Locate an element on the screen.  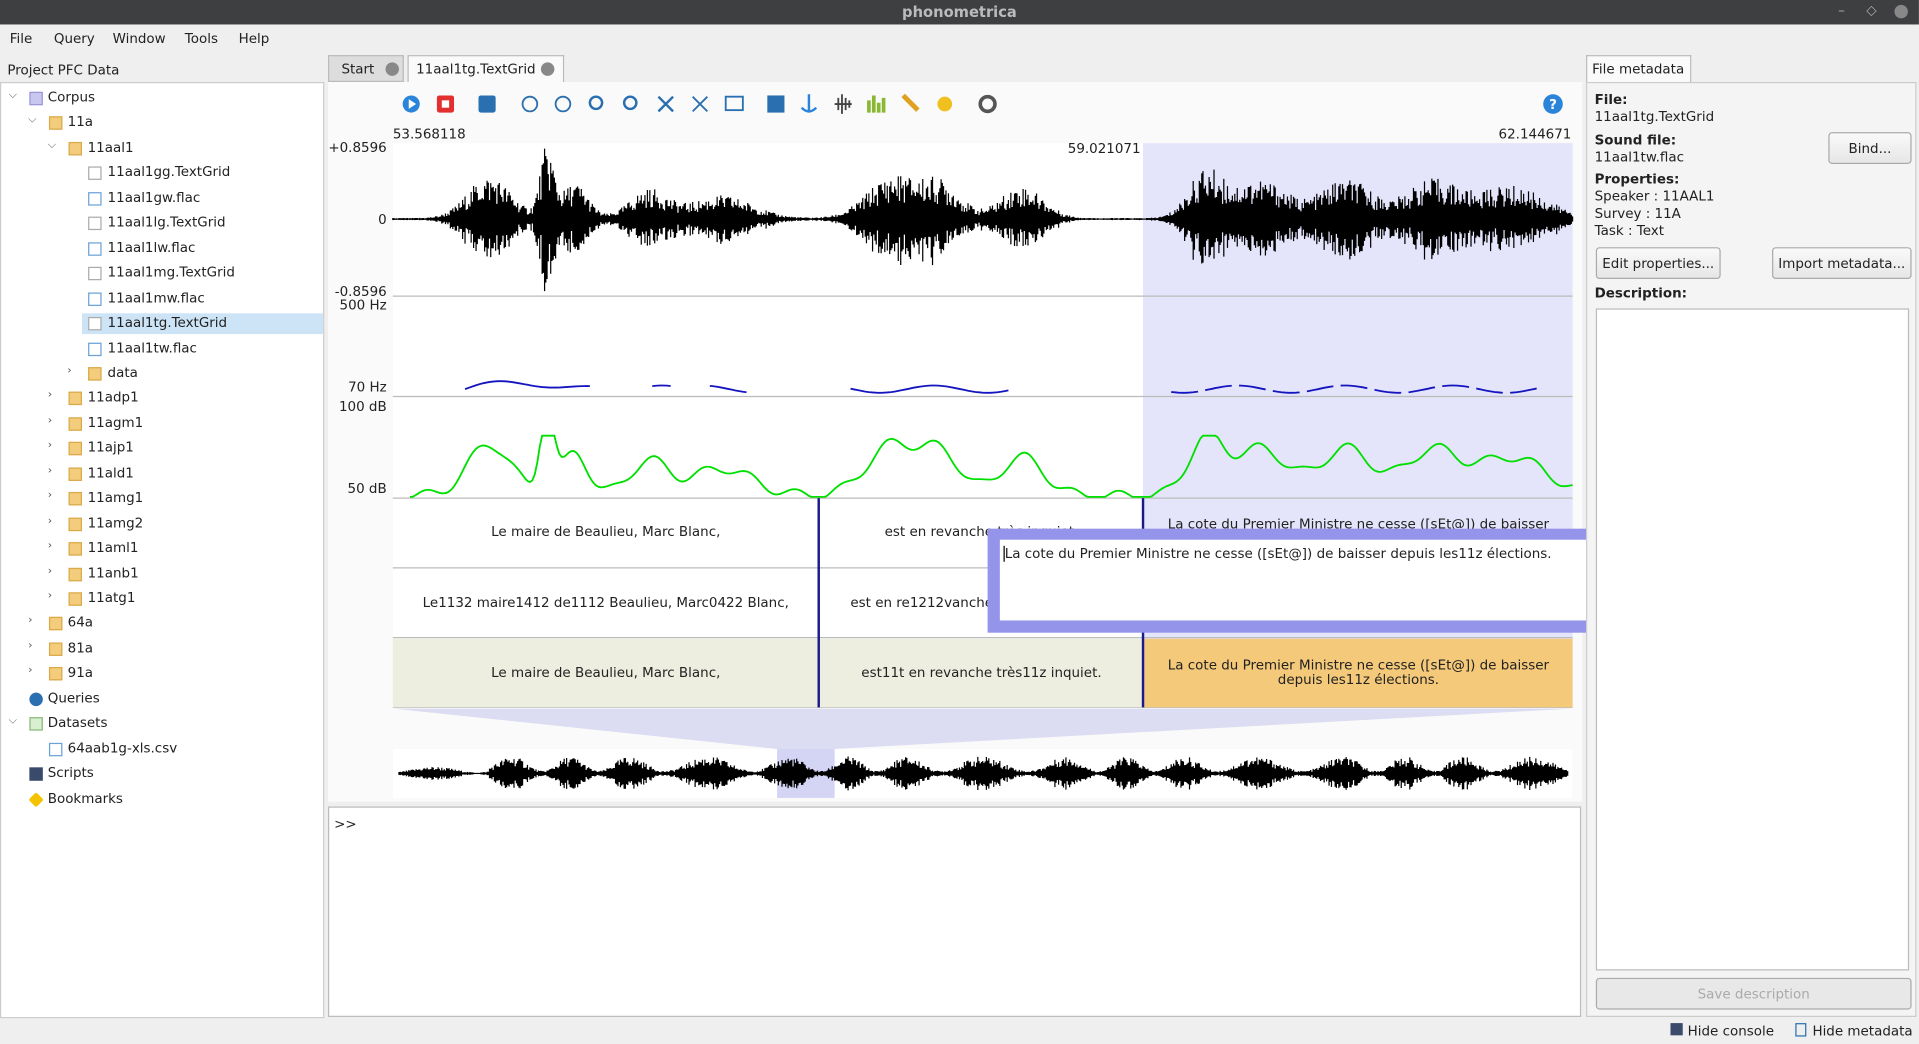
tab-active: File metadata is located at coordinates (1639, 69).